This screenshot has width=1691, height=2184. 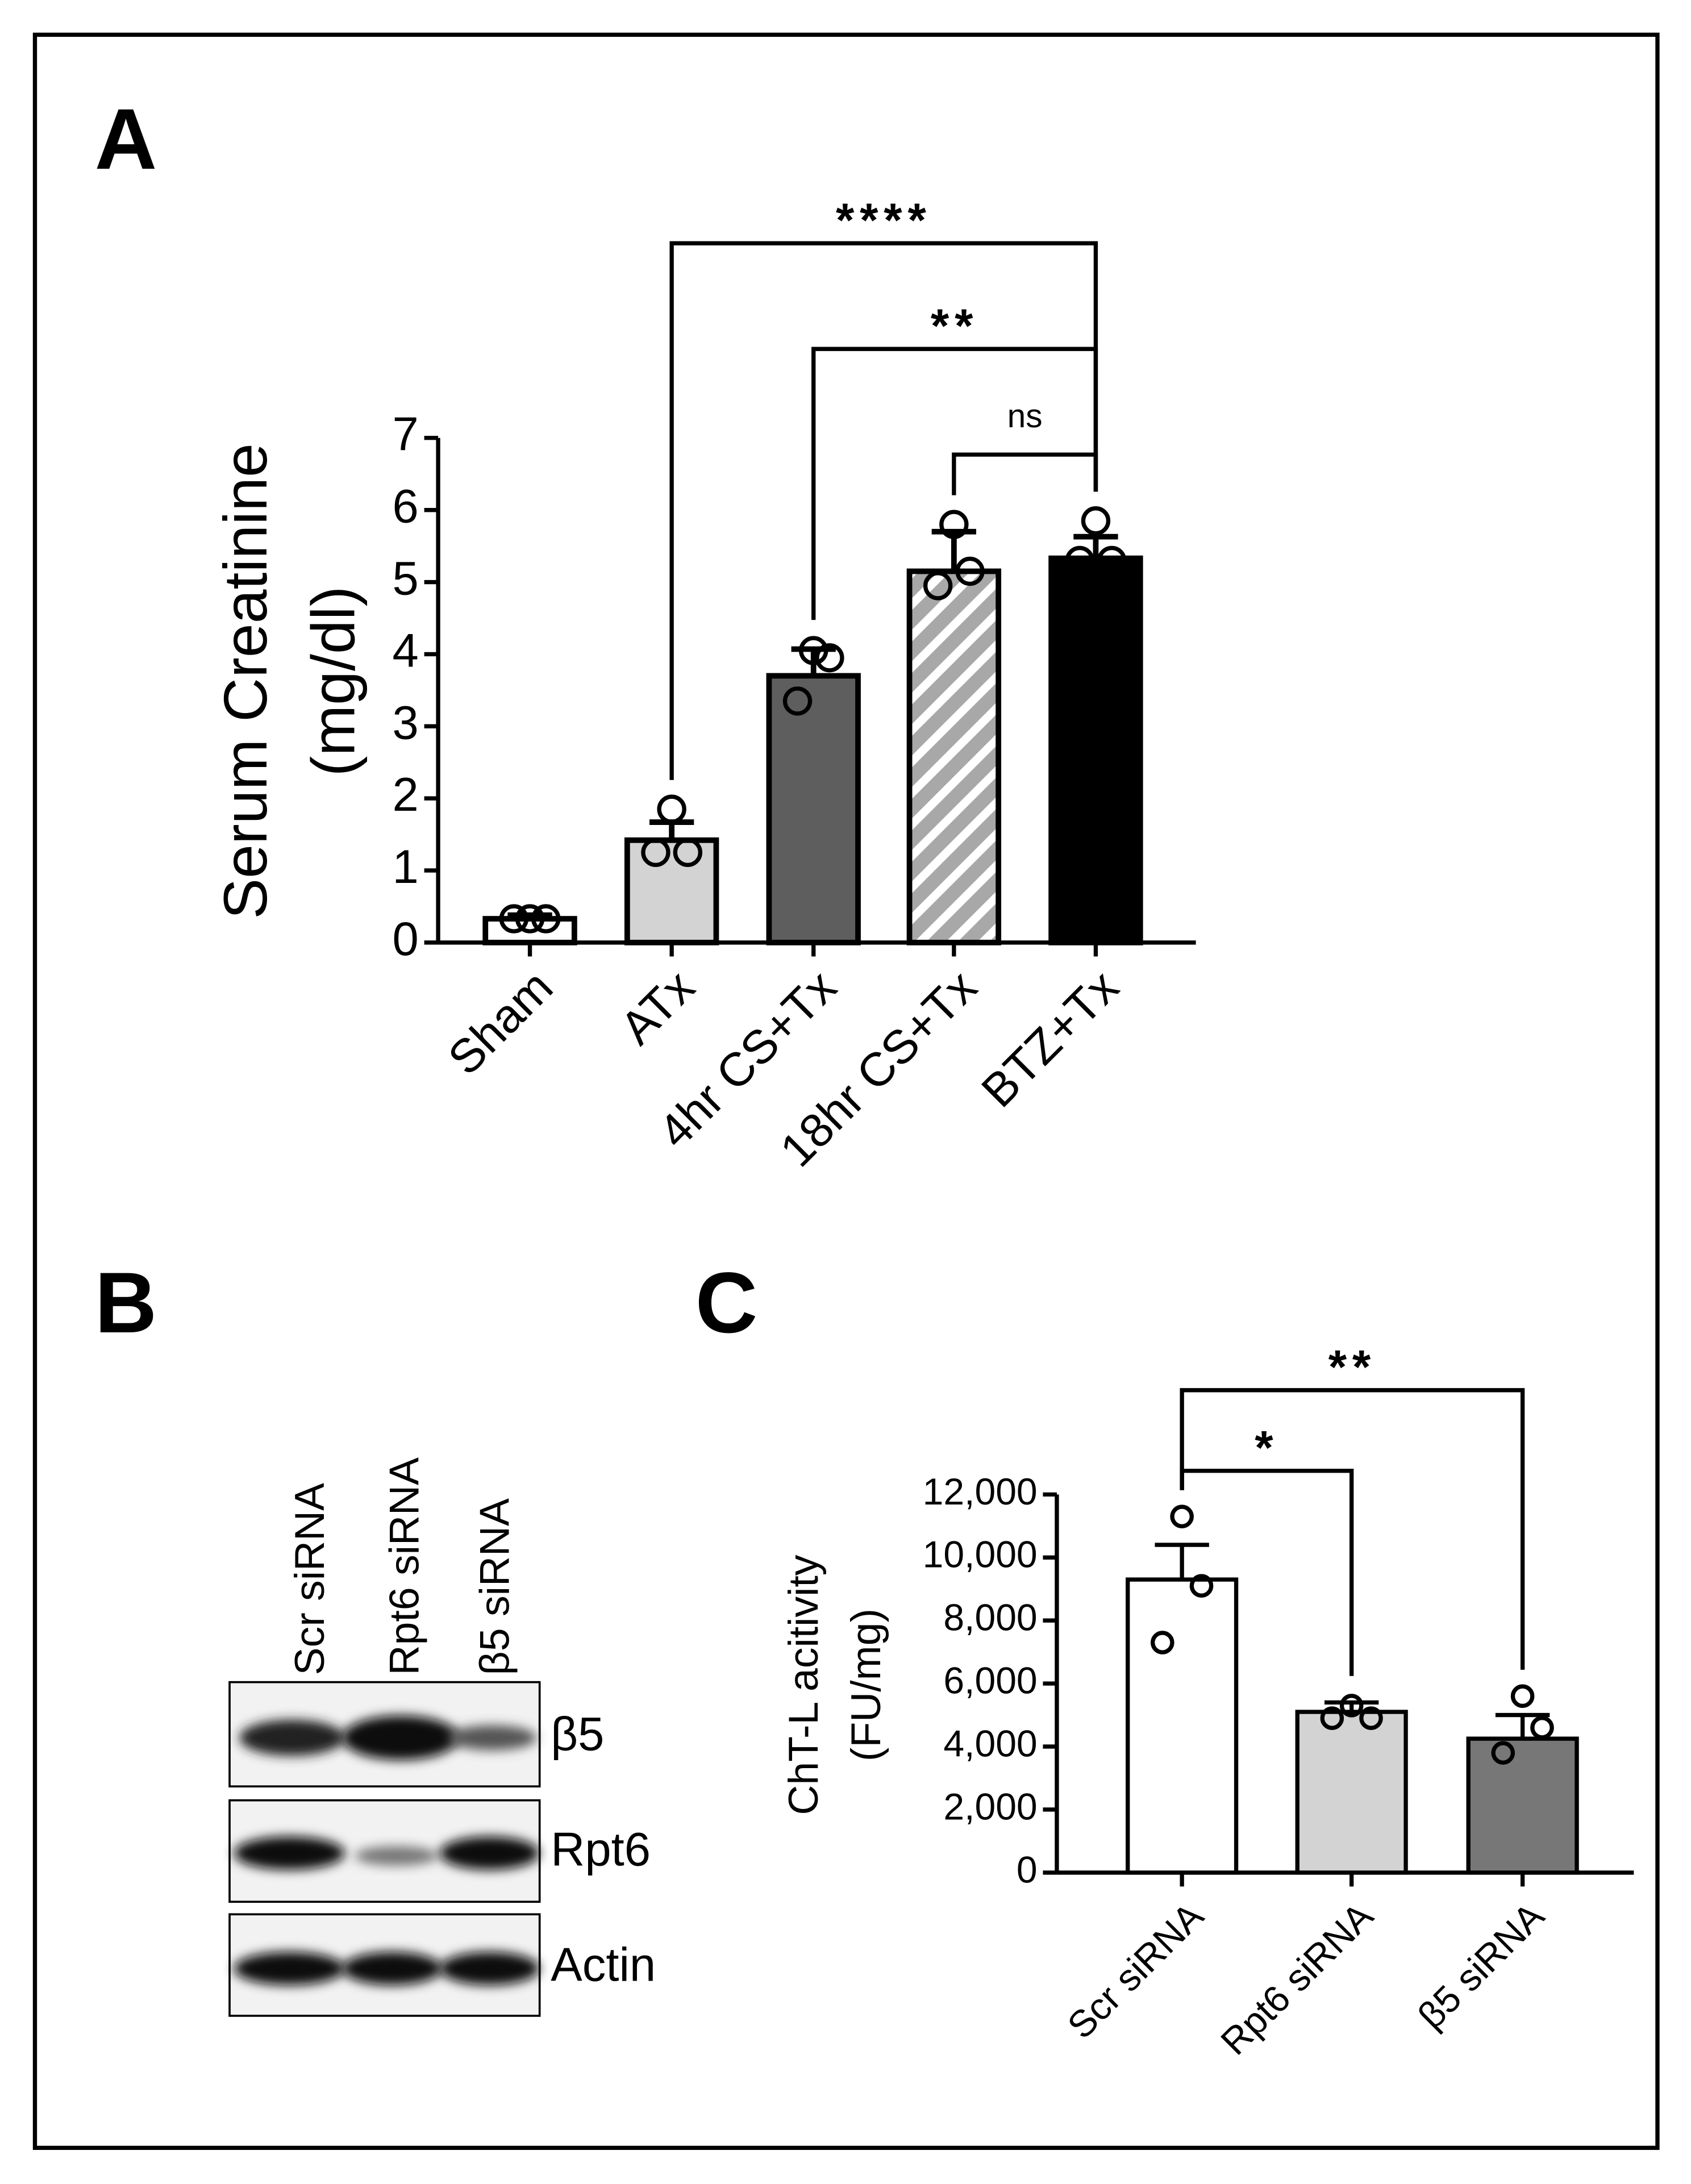 What do you see at coordinates (406, 794) in the screenshot?
I see `y-tick-label: 2` at bounding box center [406, 794].